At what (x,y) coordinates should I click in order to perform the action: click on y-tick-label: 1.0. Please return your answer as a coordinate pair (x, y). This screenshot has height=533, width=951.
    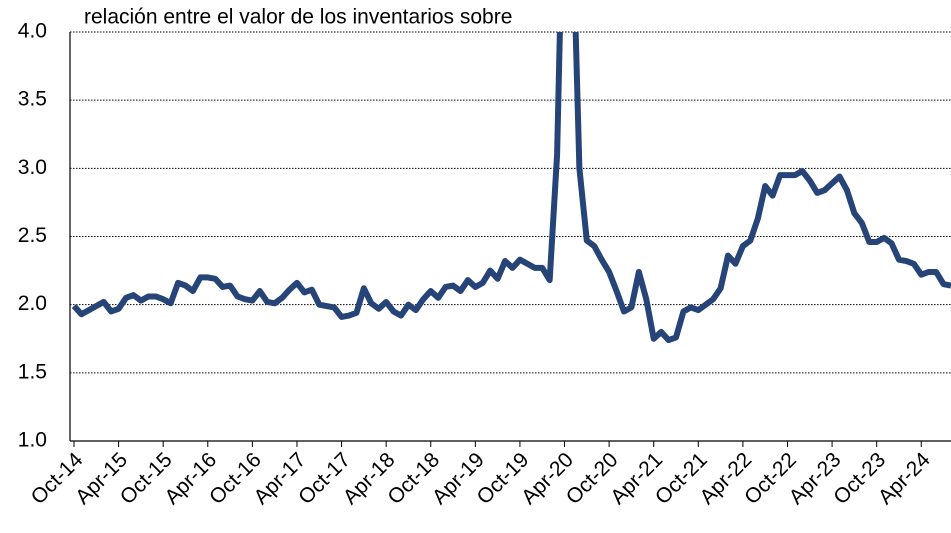
    Looking at the image, I should click on (32, 440).